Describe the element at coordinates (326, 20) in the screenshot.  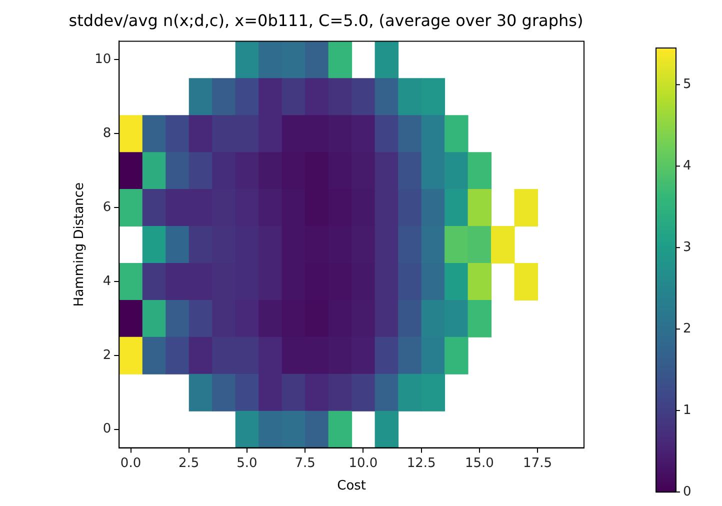
I see `chart-title: stddev/avg n(x;d,c), x=0b111, C=5.0, (average over 30 graphs)` at that location.